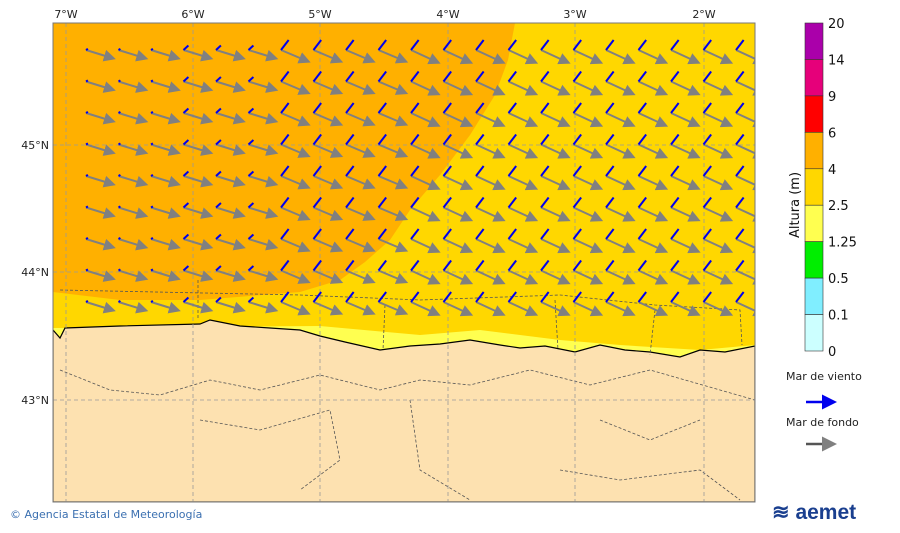 Image resolution: width=900 pixels, height=533 pixels. I want to click on legend-swell: Mar de fondo, so click(822, 422).